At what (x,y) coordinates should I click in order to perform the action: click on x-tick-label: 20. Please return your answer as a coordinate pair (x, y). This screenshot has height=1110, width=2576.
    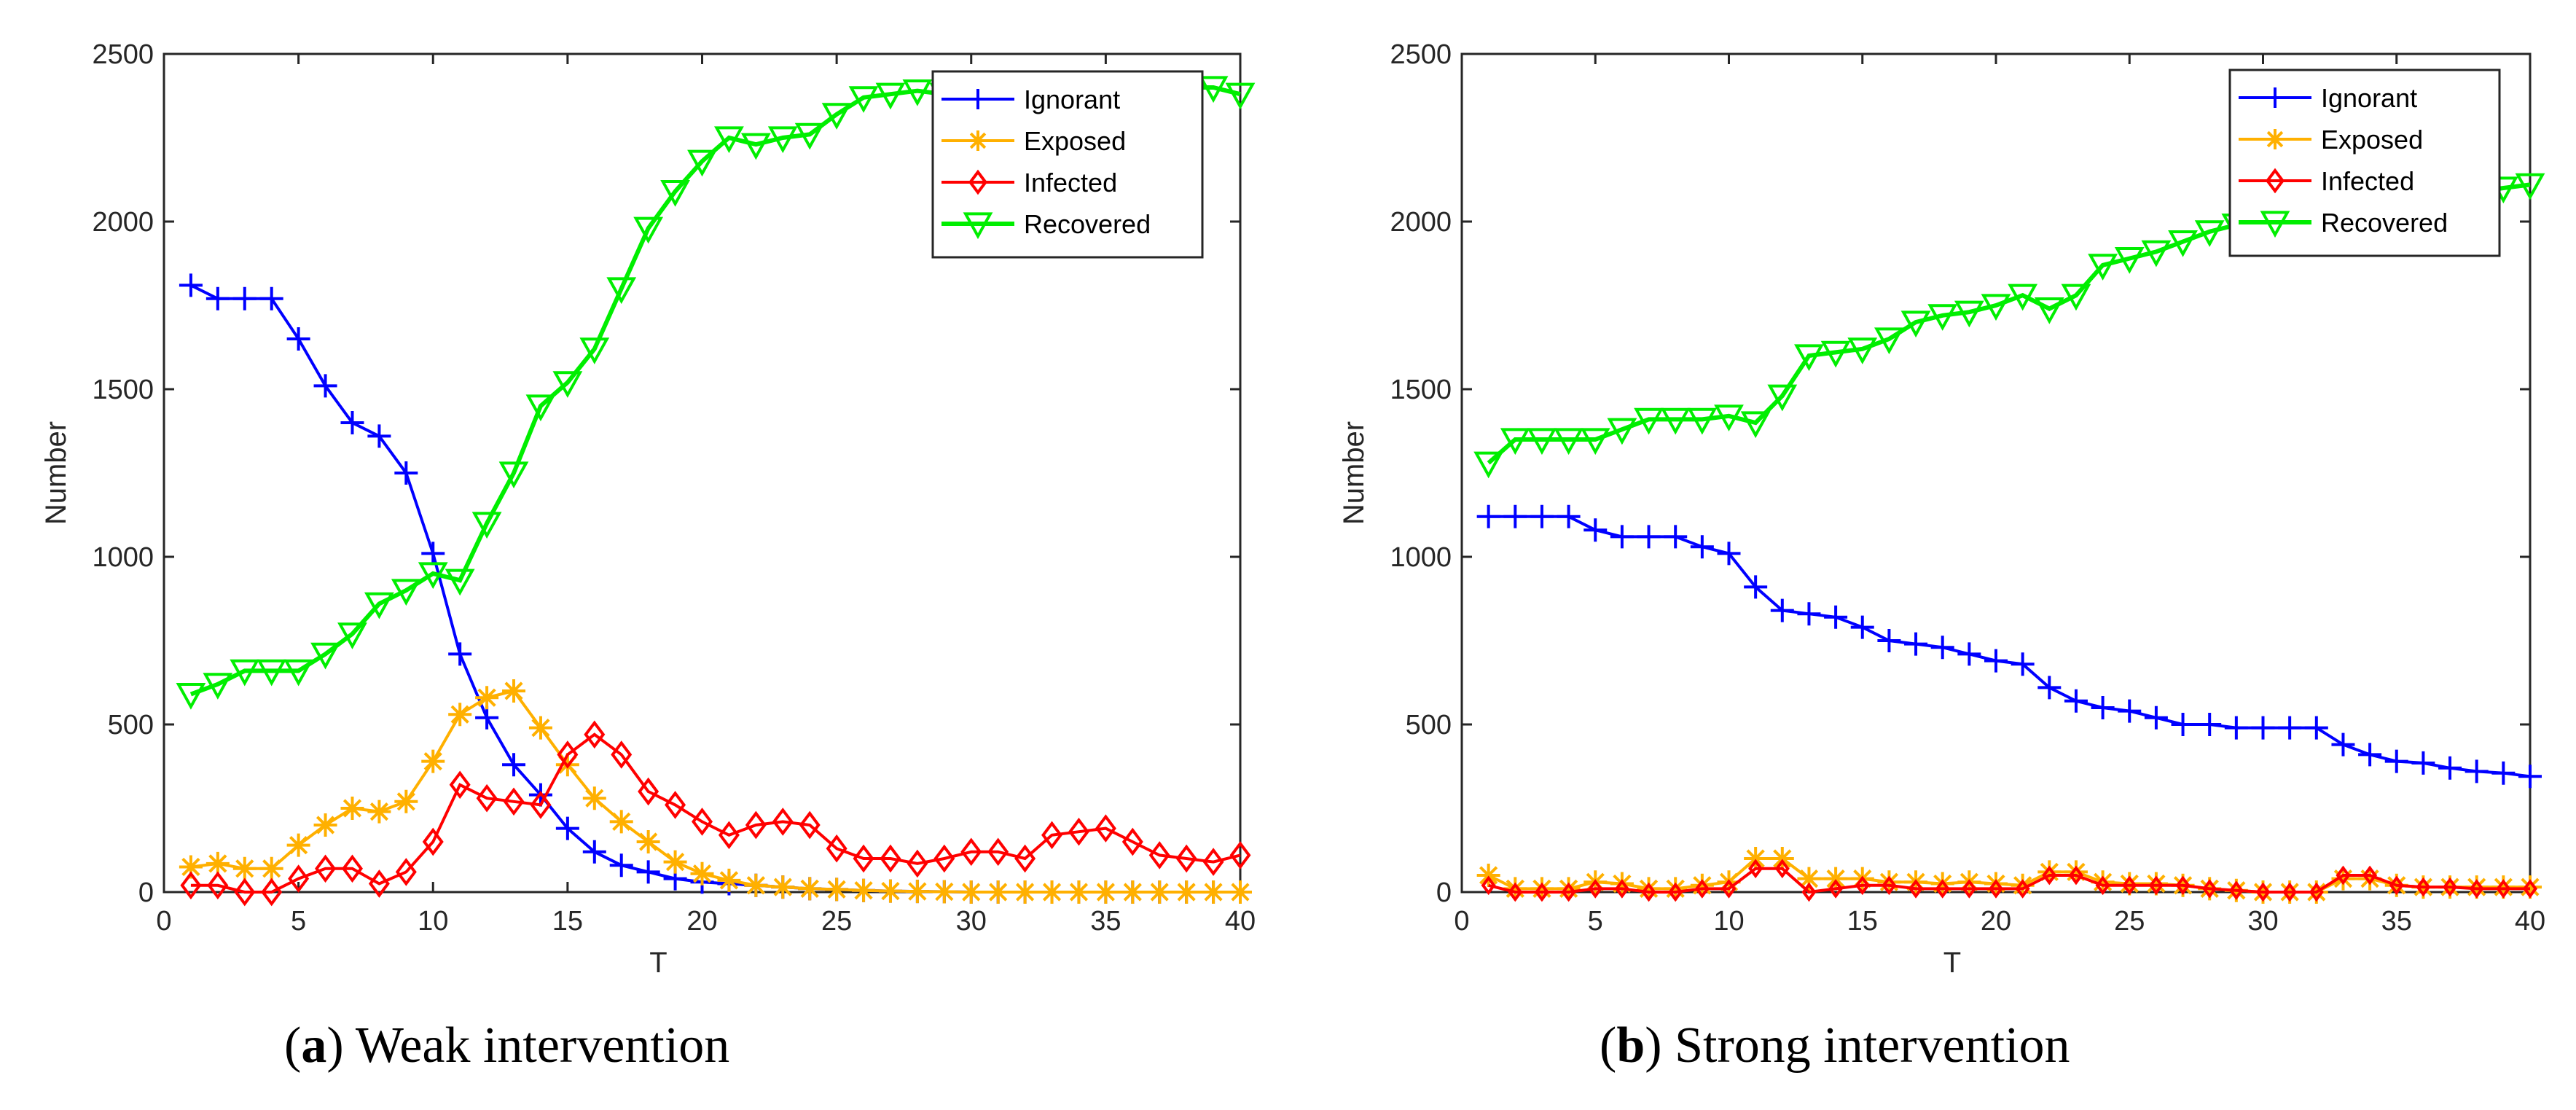
    Looking at the image, I should click on (701, 921).